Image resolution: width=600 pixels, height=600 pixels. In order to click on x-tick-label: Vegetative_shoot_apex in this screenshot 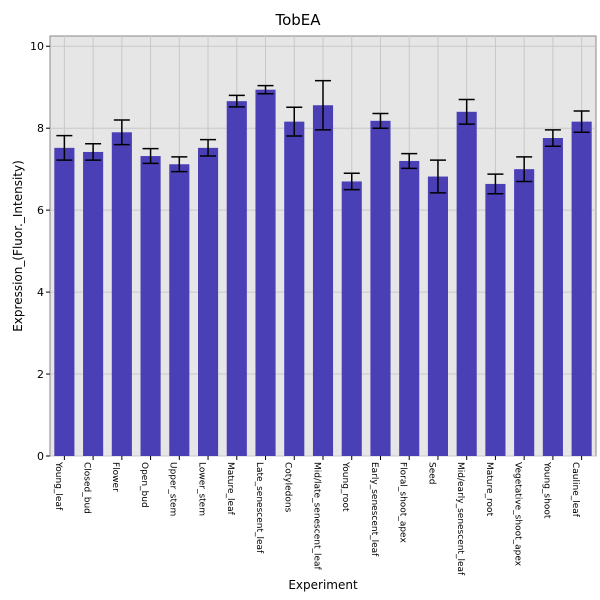, I will do `click(518, 514)`.